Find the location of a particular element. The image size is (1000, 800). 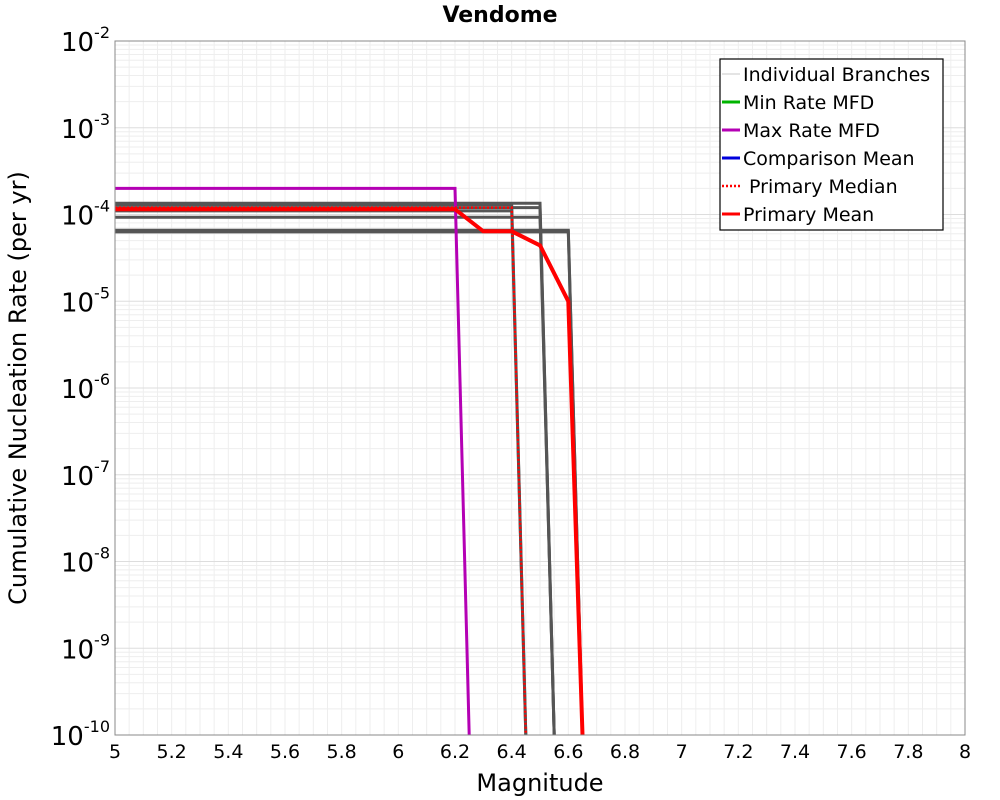

x-axis-label: Magnitude is located at coordinates (539, 783).